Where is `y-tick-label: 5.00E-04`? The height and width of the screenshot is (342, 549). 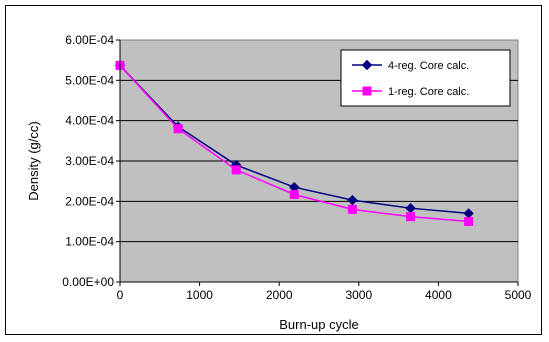 y-tick-label: 5.00E-04 is located at coordinates (89, 80).